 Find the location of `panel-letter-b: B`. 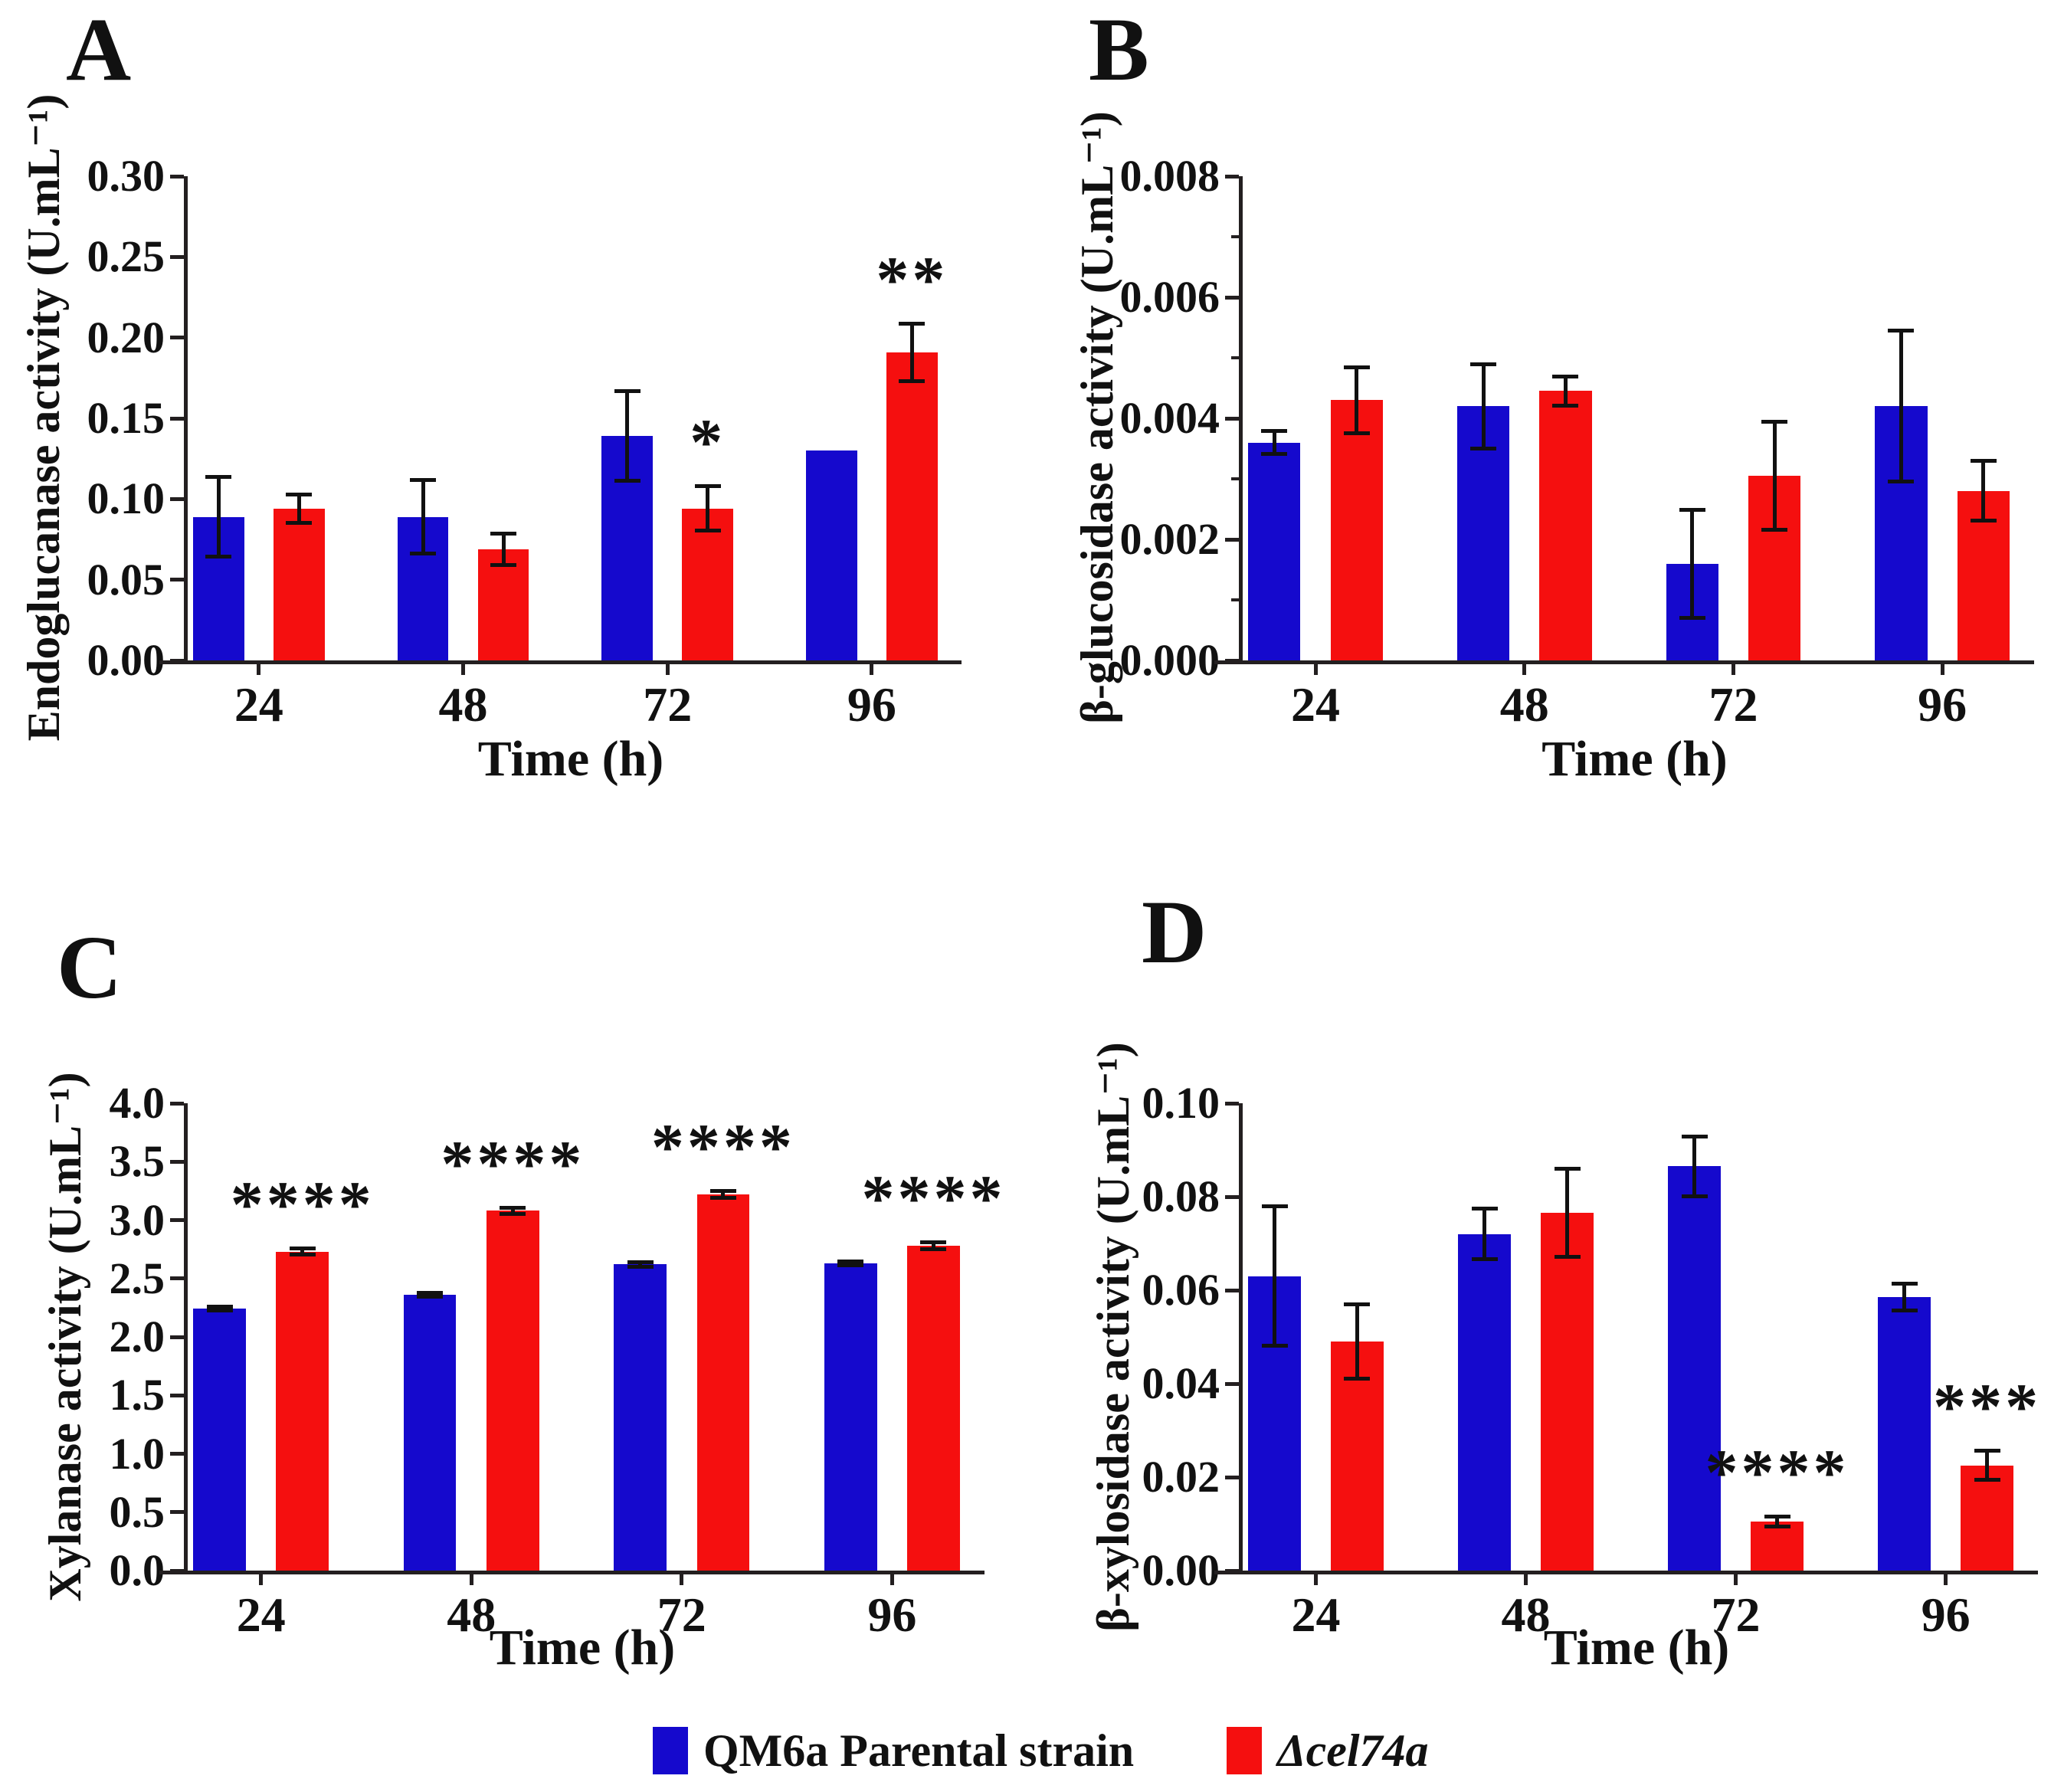

panel-letter-b: B is located at coordinates (1119, 50).